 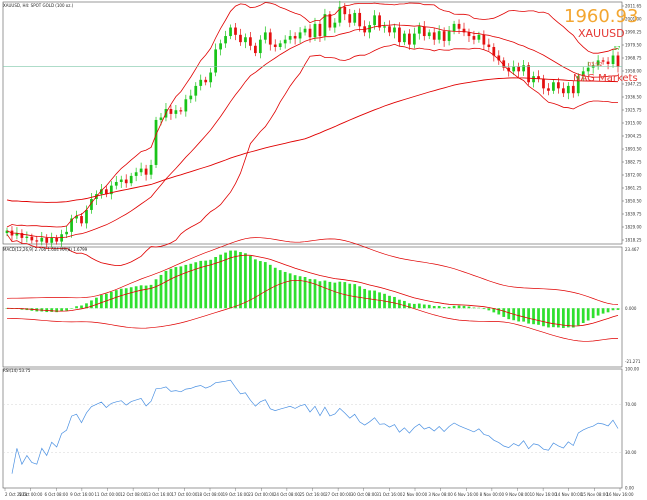 What do you see at coordinates (389, 494) in the screenshot?
I see `x-tick-label: 31 Oct 16:00` at bounding box center [389, 494].